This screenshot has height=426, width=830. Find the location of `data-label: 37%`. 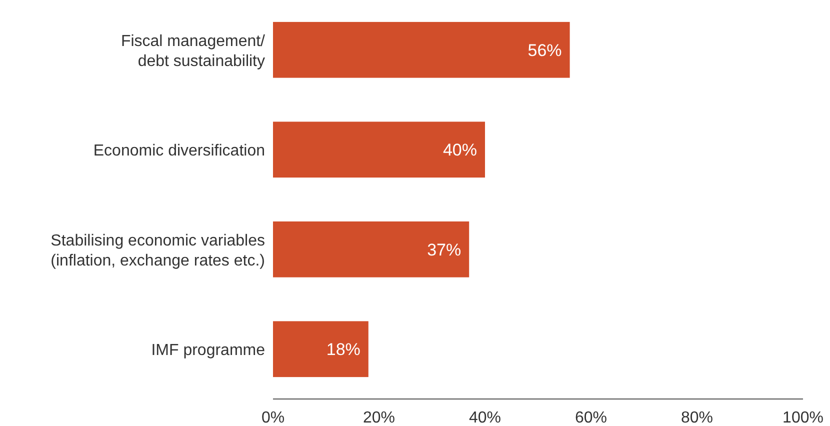

data-label: 37% is located at coordinates (444, 250).